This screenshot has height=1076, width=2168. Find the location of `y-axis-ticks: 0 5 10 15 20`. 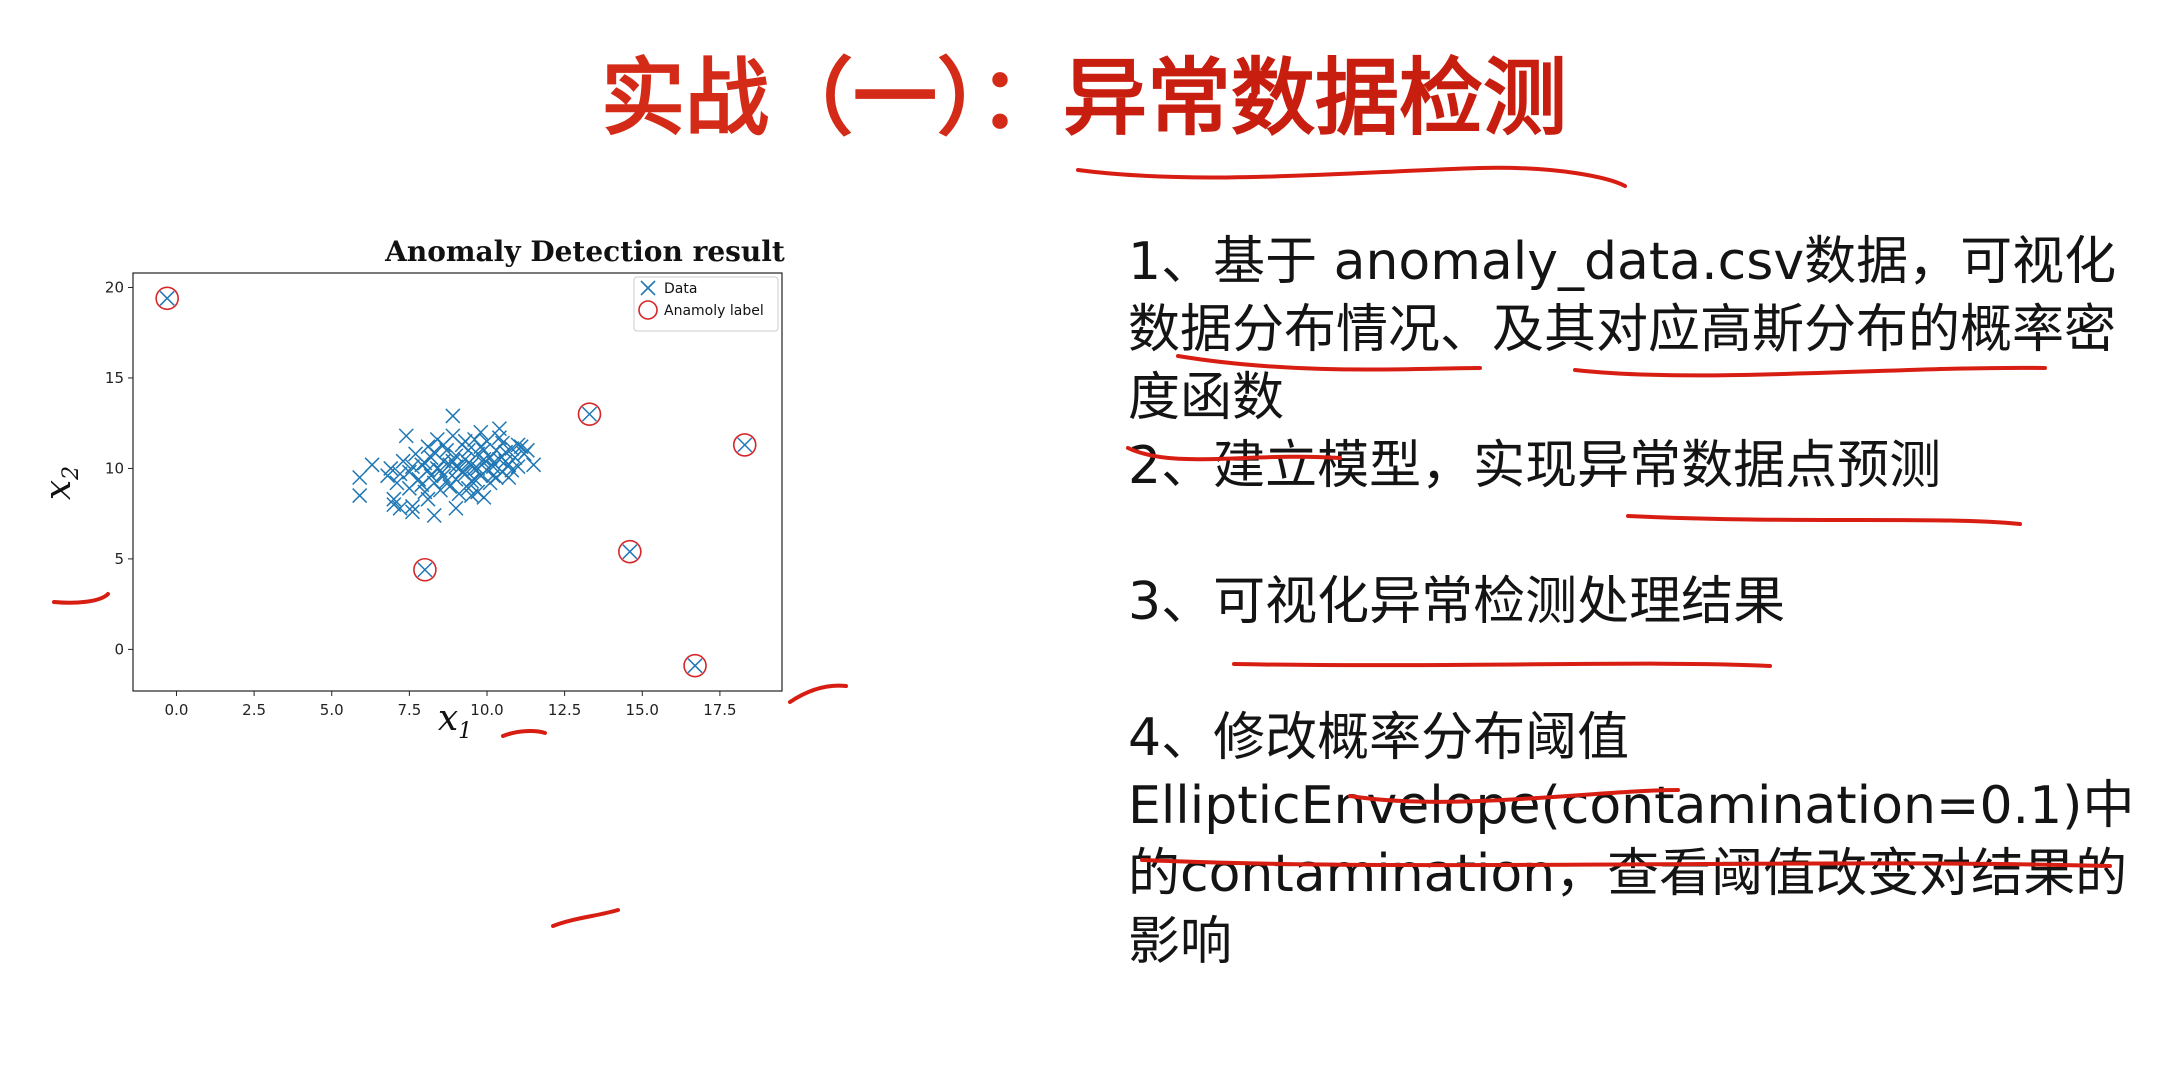

y-axis-ticks: 0 5 10 15 20 is located at coordinates (119, 468).